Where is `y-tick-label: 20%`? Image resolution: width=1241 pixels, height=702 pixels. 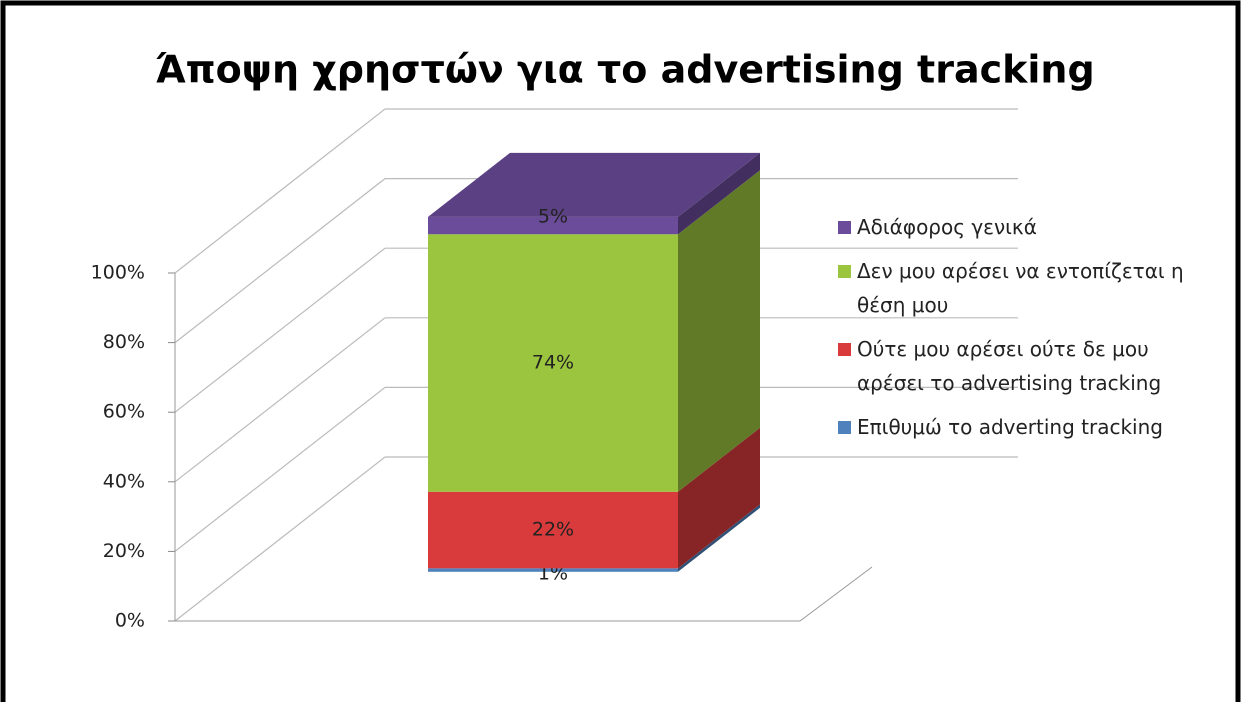
y-tick-label: 20% is located at coordinates (124, 551).